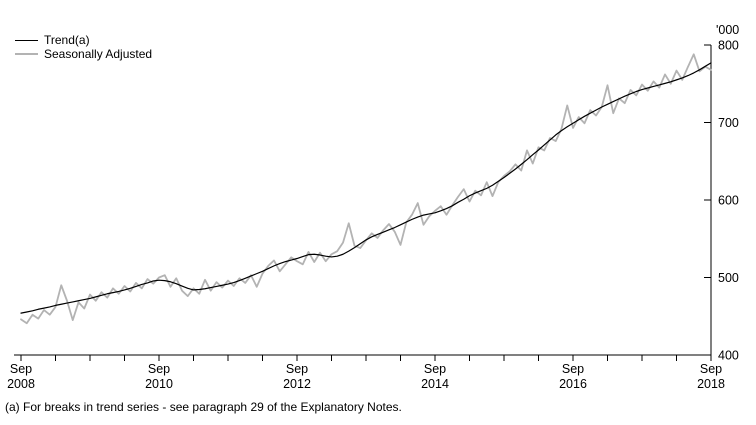  Describe the element at coordinates (435, 384) in the screenshot. I see `x-axis-label-year: 2014` at that location.